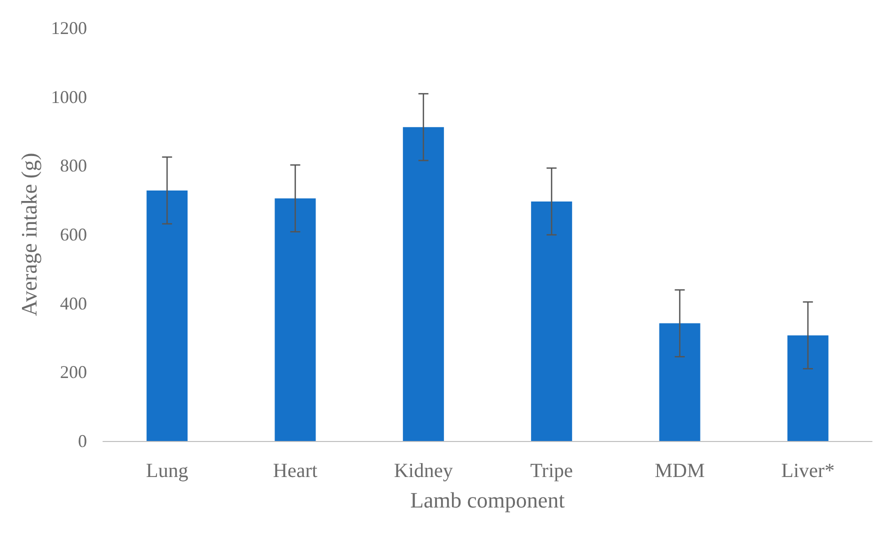 The height and width of the screenshot is (534, 890). I want to click on y-tick-label: 800, so click(73, 166).